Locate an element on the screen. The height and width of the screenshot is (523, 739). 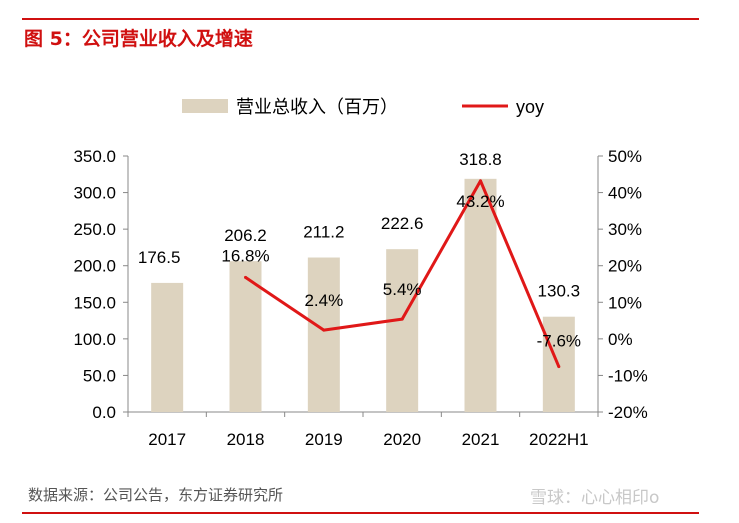
bottom-rule is located at coordinates (360, 513).